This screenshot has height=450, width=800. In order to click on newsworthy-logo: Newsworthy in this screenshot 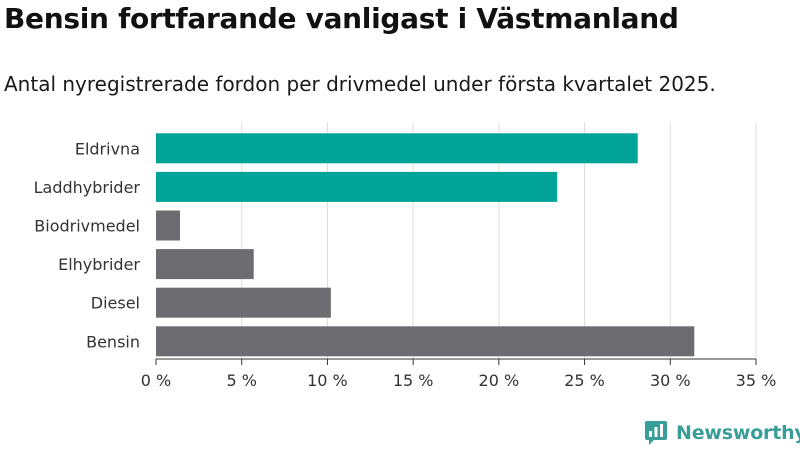, I will do `click(722, 433)`.